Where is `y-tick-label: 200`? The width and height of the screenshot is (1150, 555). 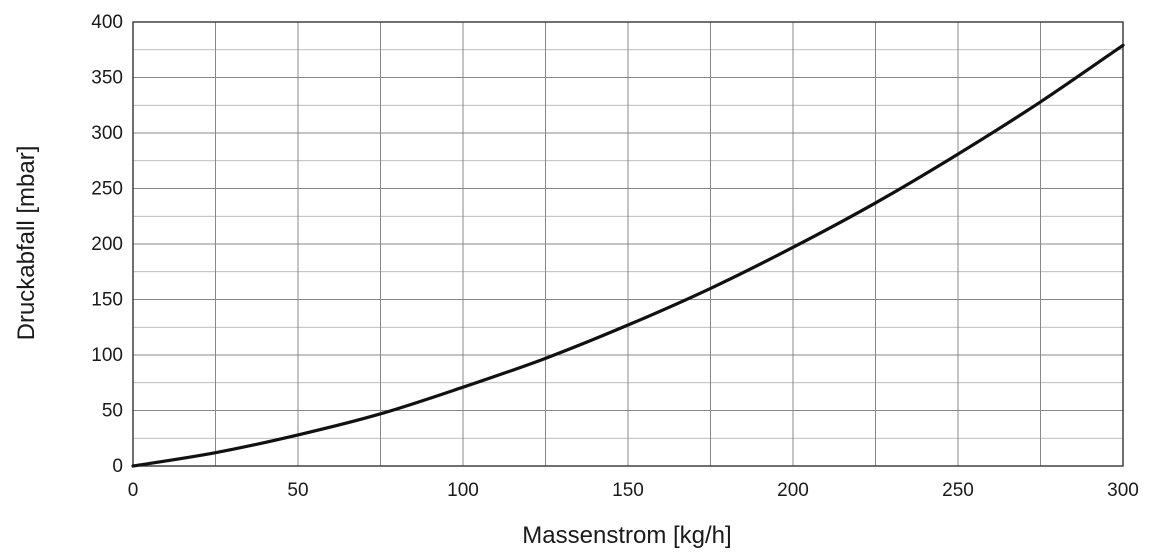 y-tick-label: 200 is located at coordinates (107, 244).